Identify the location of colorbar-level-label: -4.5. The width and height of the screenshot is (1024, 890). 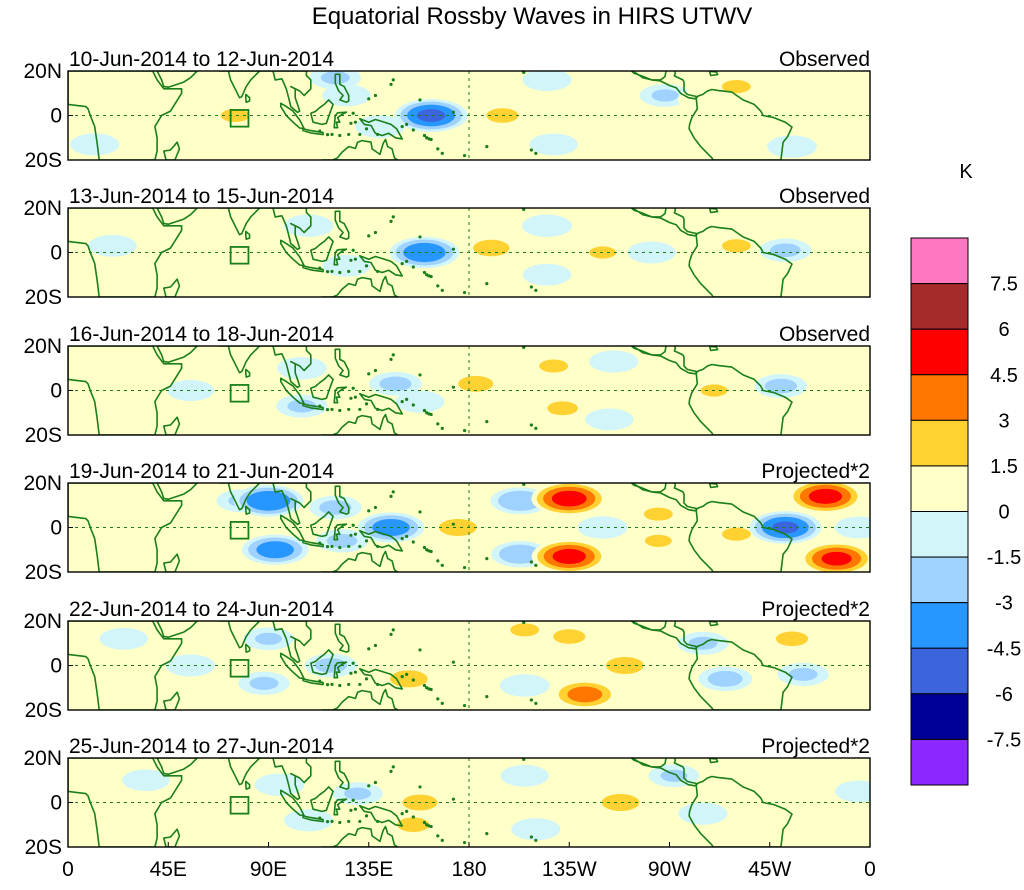
(1004, 649).